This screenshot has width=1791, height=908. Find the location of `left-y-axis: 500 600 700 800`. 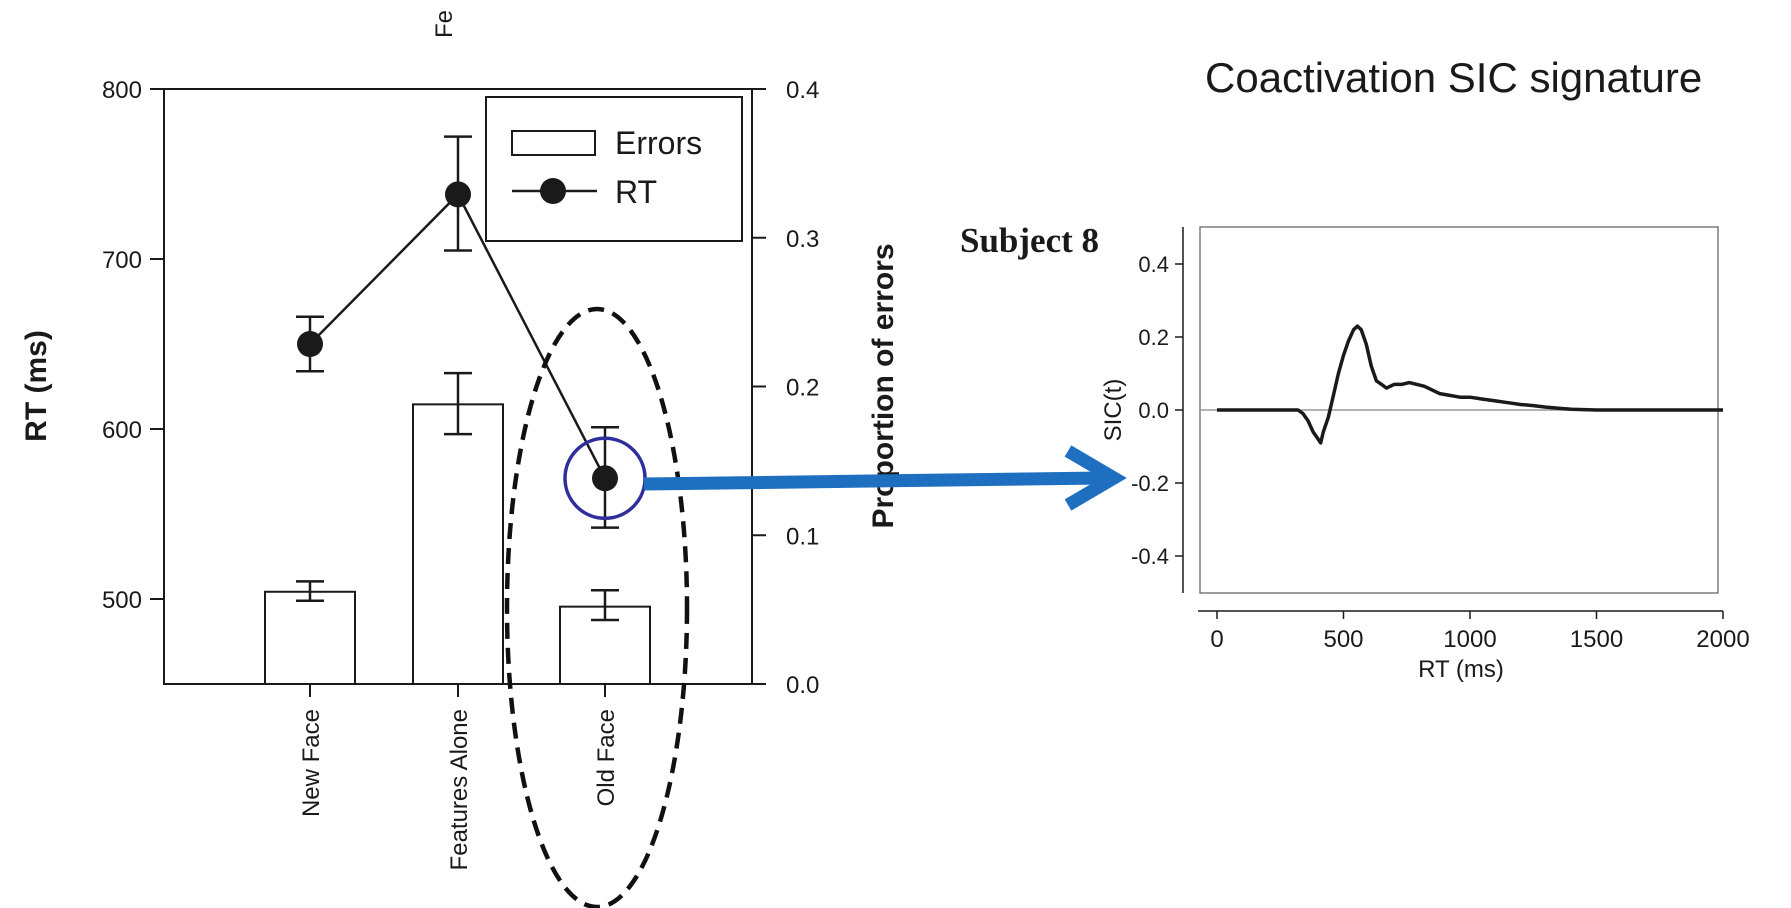

left-y-axis: 500 600 700 800 is located at coordinates (133, 345).